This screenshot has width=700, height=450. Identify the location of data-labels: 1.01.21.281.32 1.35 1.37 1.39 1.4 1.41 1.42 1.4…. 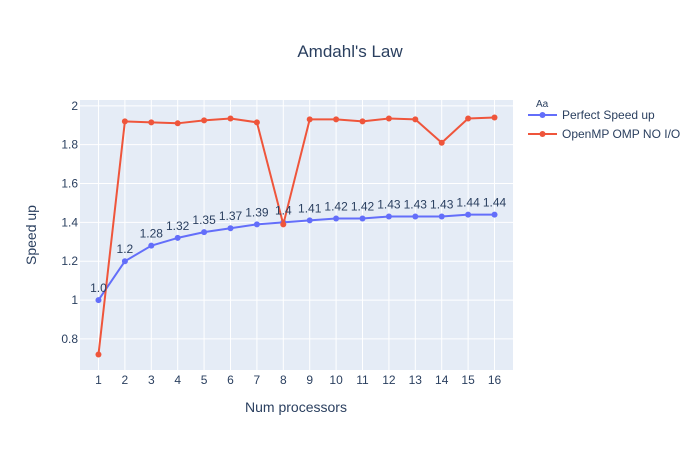
(298, 245).